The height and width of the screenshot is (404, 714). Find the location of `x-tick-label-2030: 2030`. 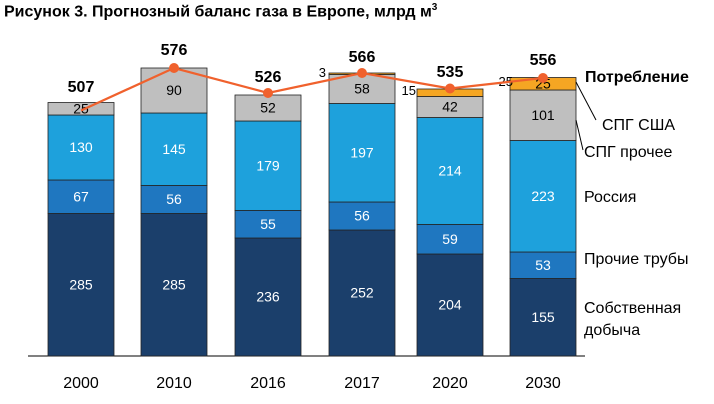

x-tick-label-2030: 2030 is located at coordinates (543, 383).